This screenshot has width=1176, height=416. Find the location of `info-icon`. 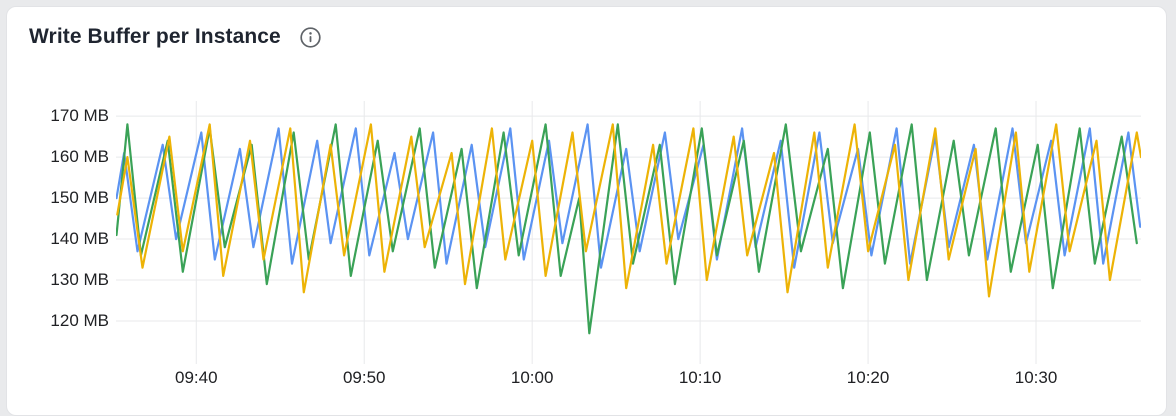

info-icon is located at coordinates (310, 37).